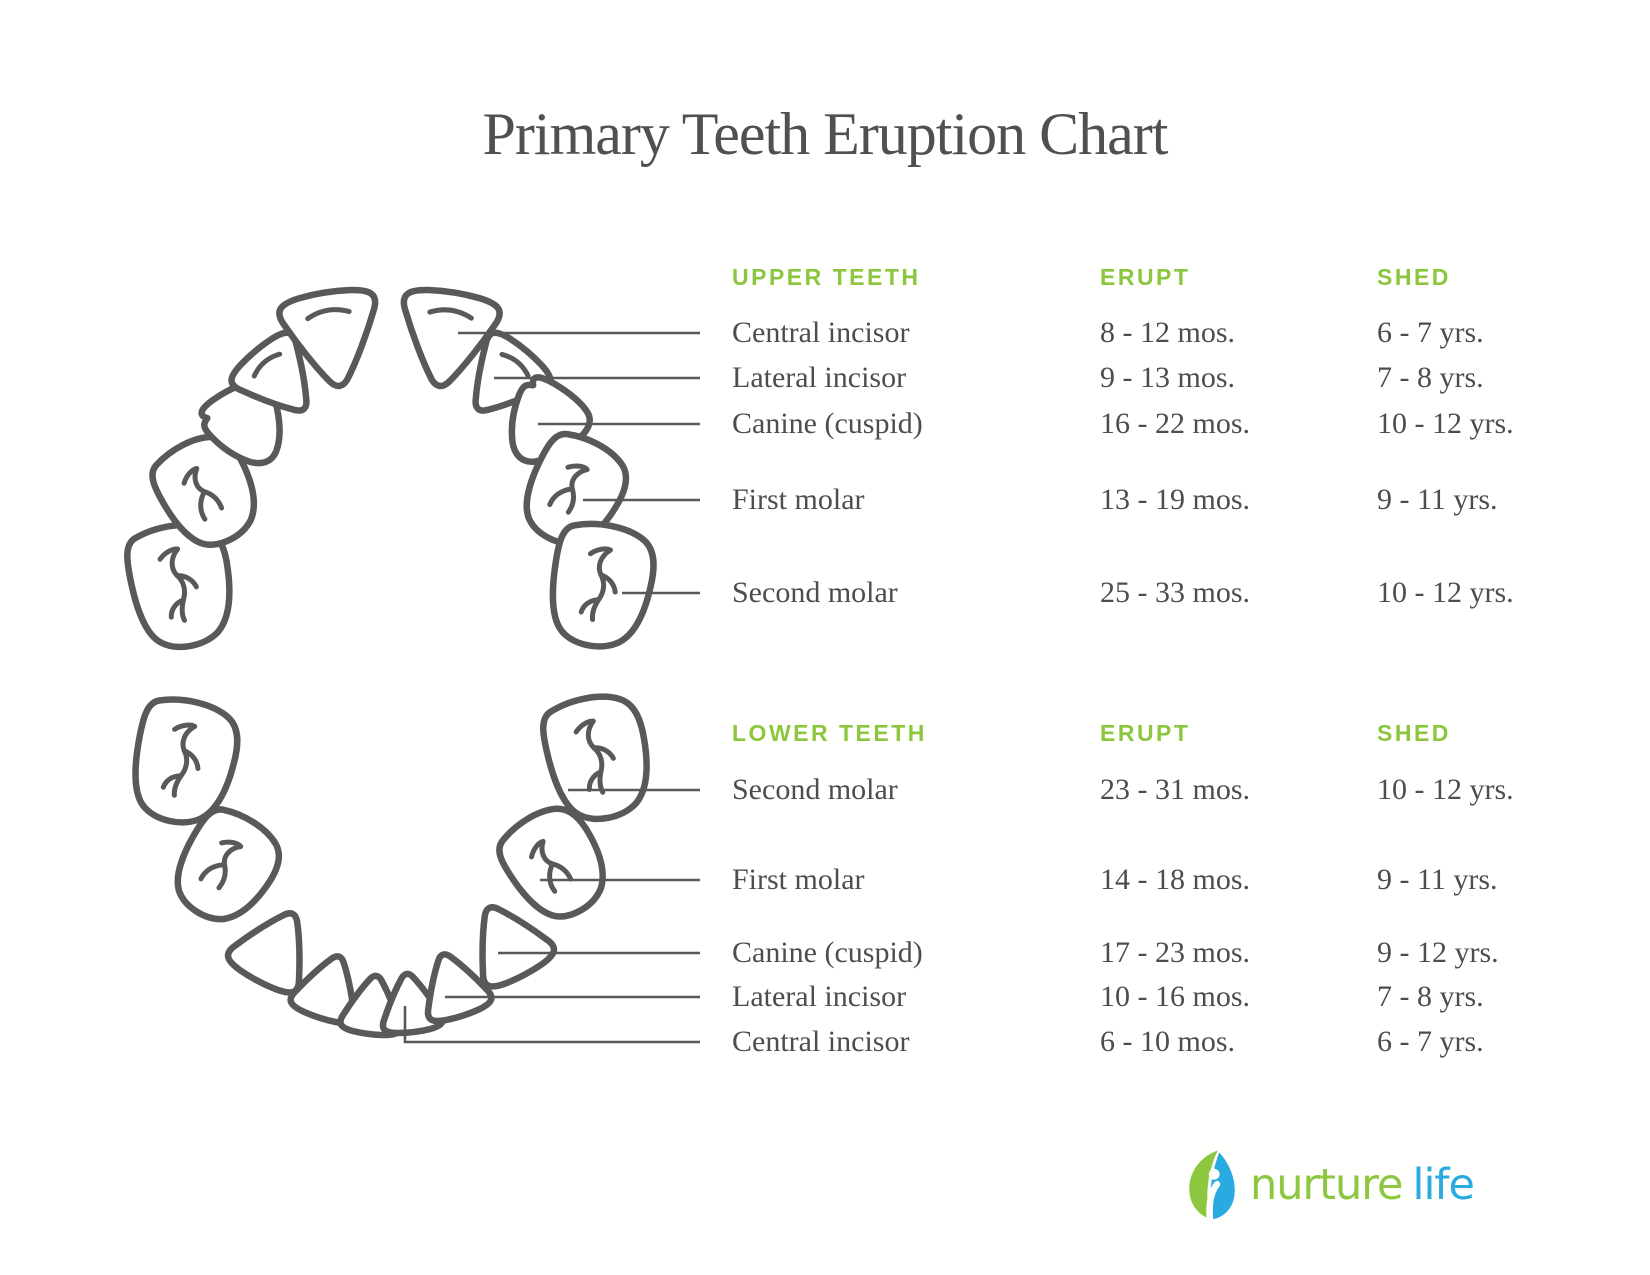  Describe the element at coordinates (1175, 879) in the screenshot. I see `erupt-value: 14 - 18 mos.` at that location.